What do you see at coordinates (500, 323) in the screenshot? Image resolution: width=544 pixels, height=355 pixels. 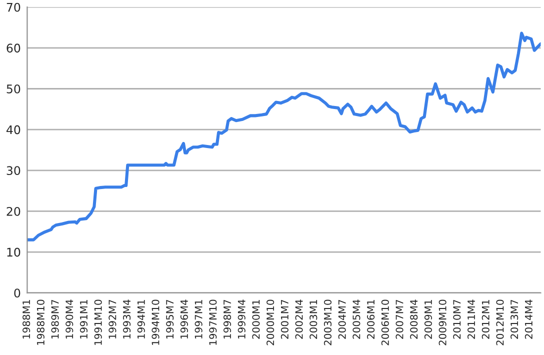 I see `x-tick-label: 2012M10` at bounding box center [500, 323].